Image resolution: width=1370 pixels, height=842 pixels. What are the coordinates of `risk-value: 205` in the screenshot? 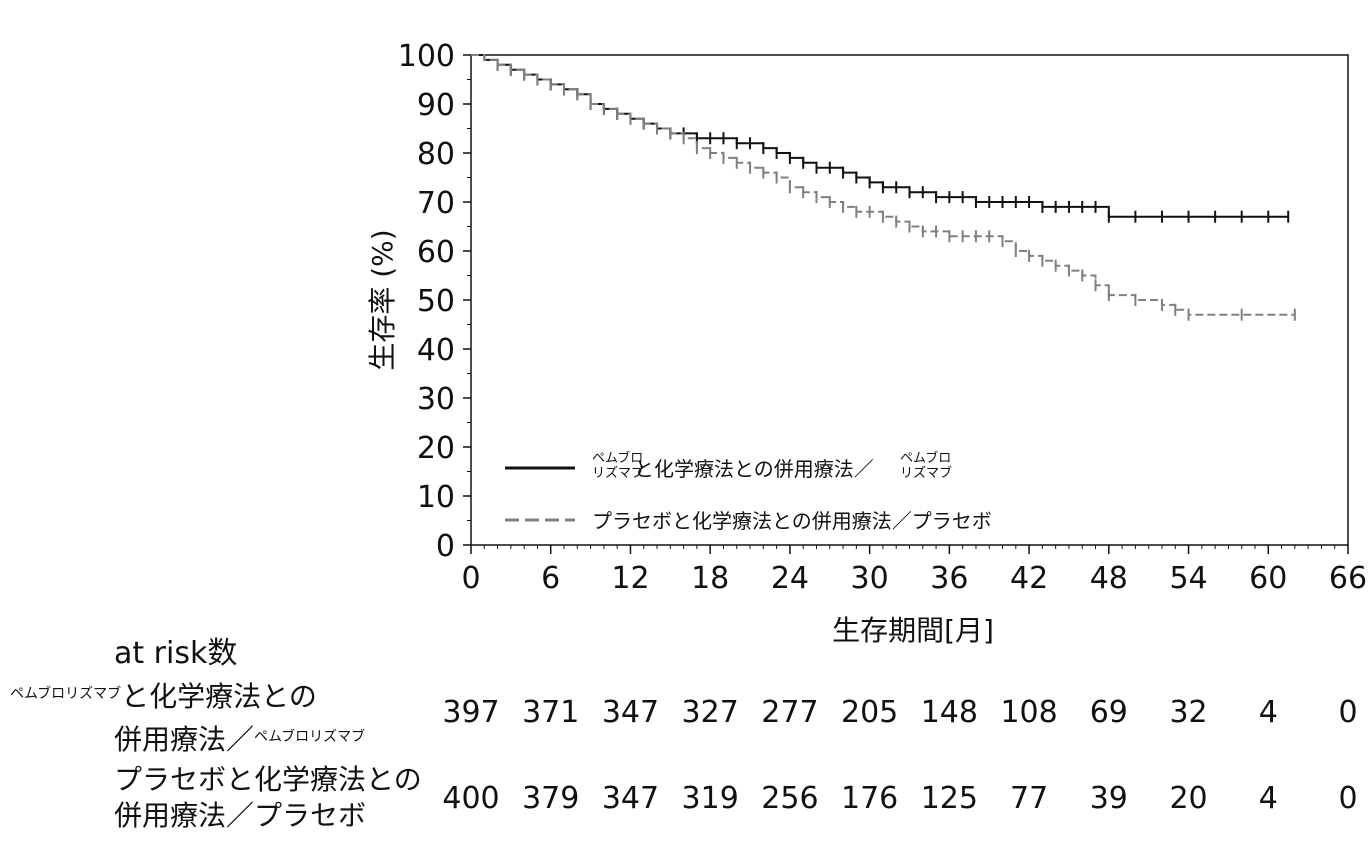 It's located at (869, 712).